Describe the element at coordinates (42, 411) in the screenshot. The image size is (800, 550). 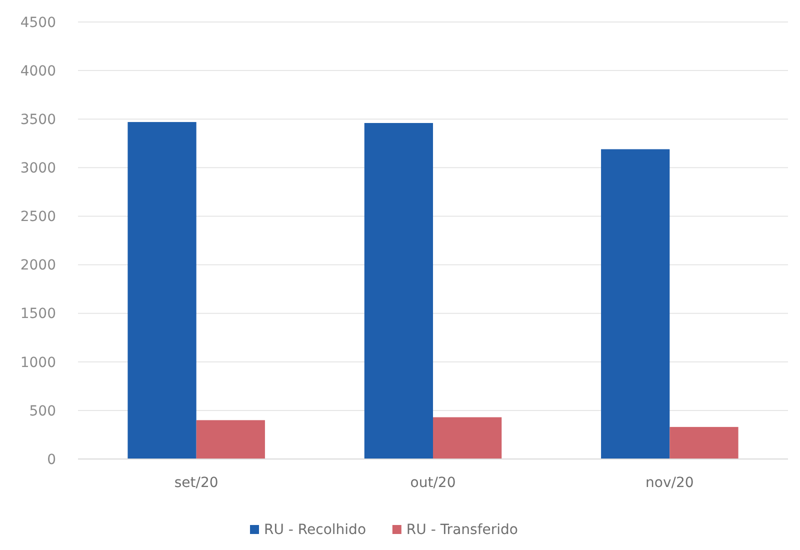
I see `y-tick-label: 500` at that location.